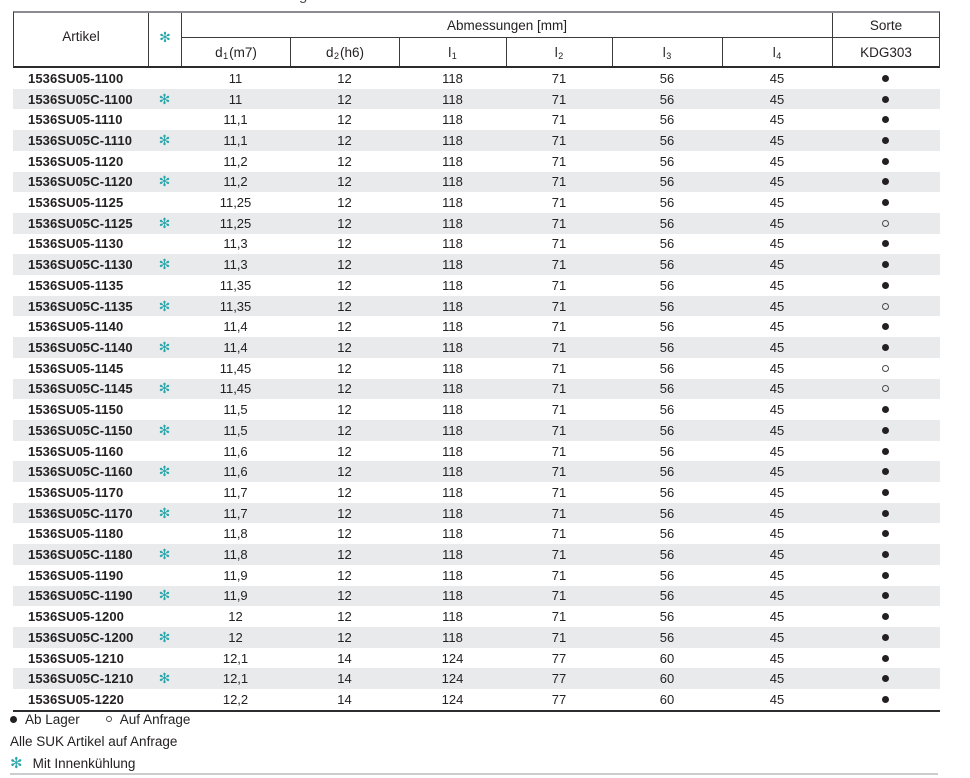  Describe the element at coordinates (155, 719) in the screenshot. I see `open-dot-label: Auf Anfrage` at that location.